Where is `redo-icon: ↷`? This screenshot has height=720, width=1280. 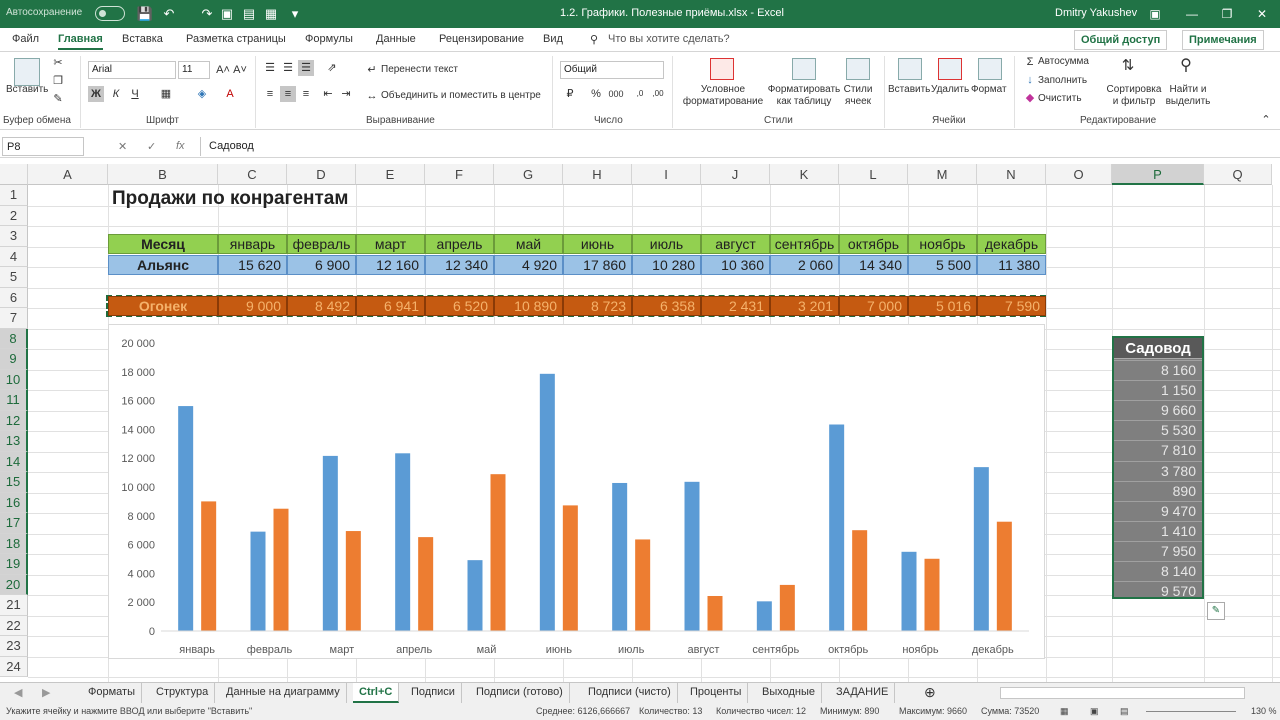
redo-icon: ↷ is located at coordinates (207, 13).